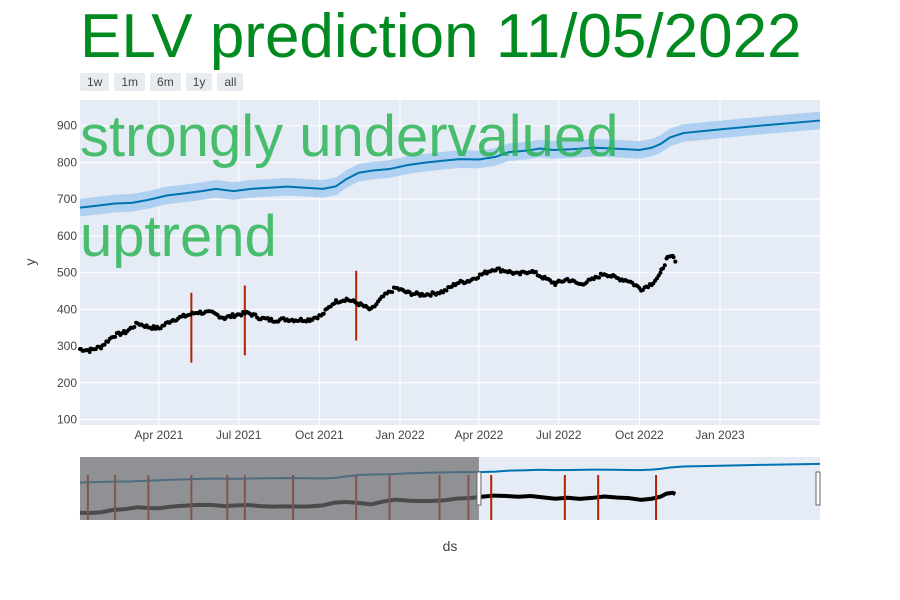  Describe the element at coordinates (279, 488) in the screenshot. I see `range-slider-mask` at that location.